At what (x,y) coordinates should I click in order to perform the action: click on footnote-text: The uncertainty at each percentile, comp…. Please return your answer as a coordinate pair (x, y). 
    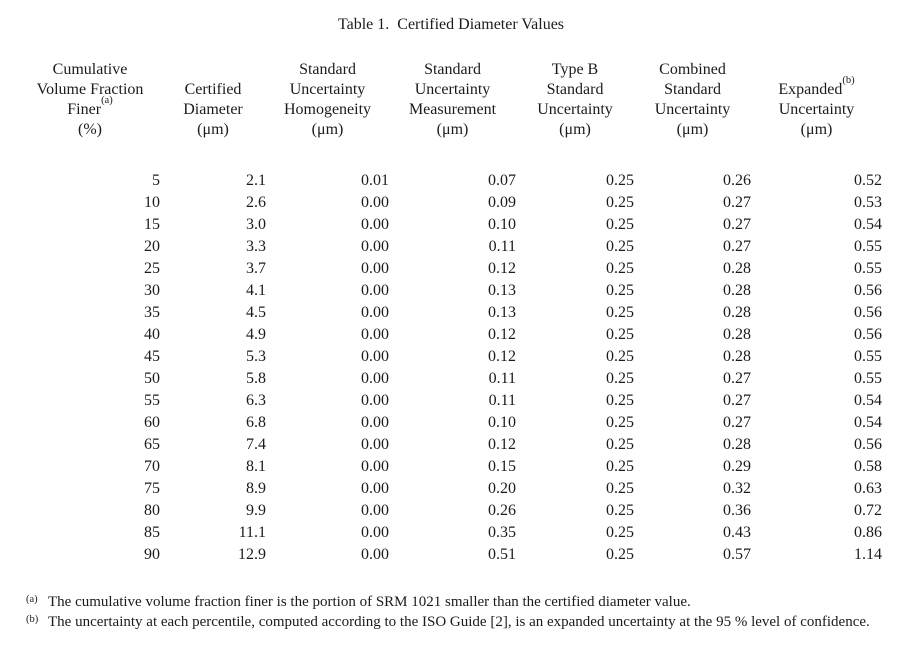
    Looking at the image, I should click on (459, 622).